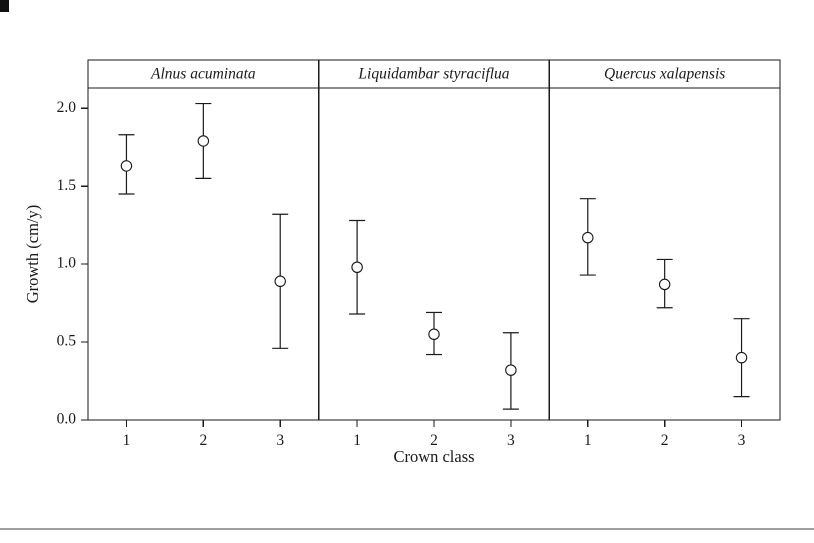 This screenshot has width=814, height=543. What do you see at coordinates (664, 74) in the screenshot?
I see `panel-strip-label: Quercus xalapensis` at bounding box center [664, 74].